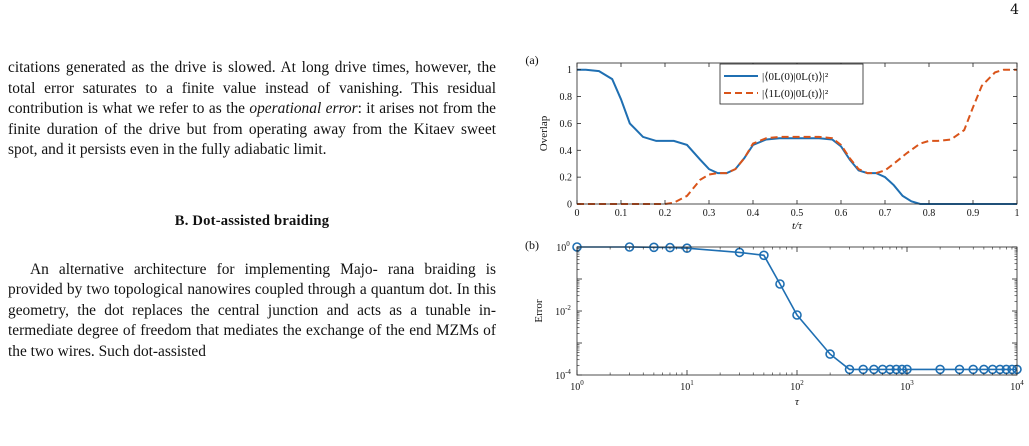 The width and height of the screenshot is (1029, 446). What do you see at coordinates (929, 213) in the screenshot?
I see `x-tick-label: 0.8` at bounding box center [929, 213].